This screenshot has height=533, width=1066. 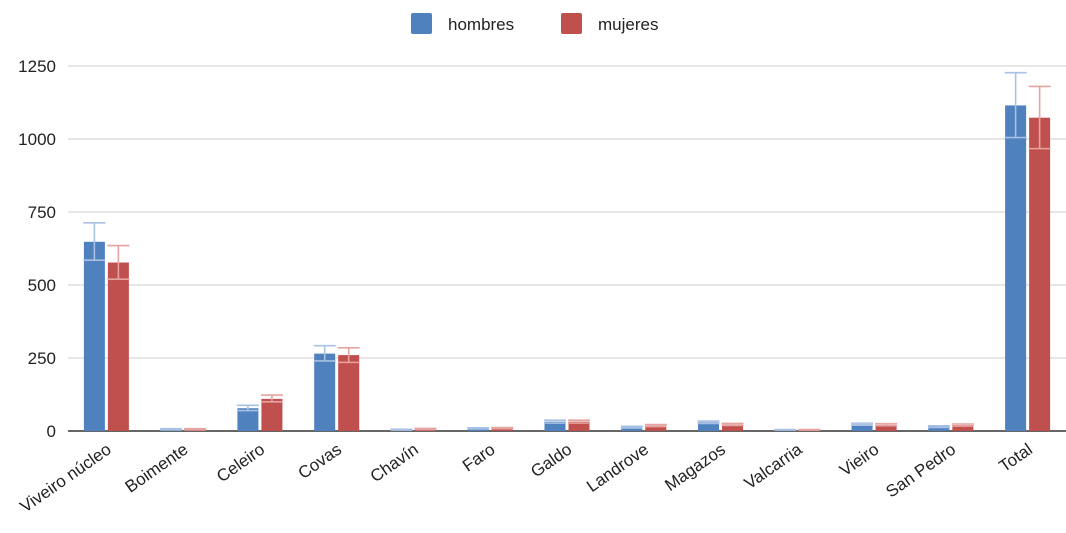 What do you see at coordinates (37, 139) in the screenshot?
I see `y-tick-label: 1000` at bounding box center [37, 139].